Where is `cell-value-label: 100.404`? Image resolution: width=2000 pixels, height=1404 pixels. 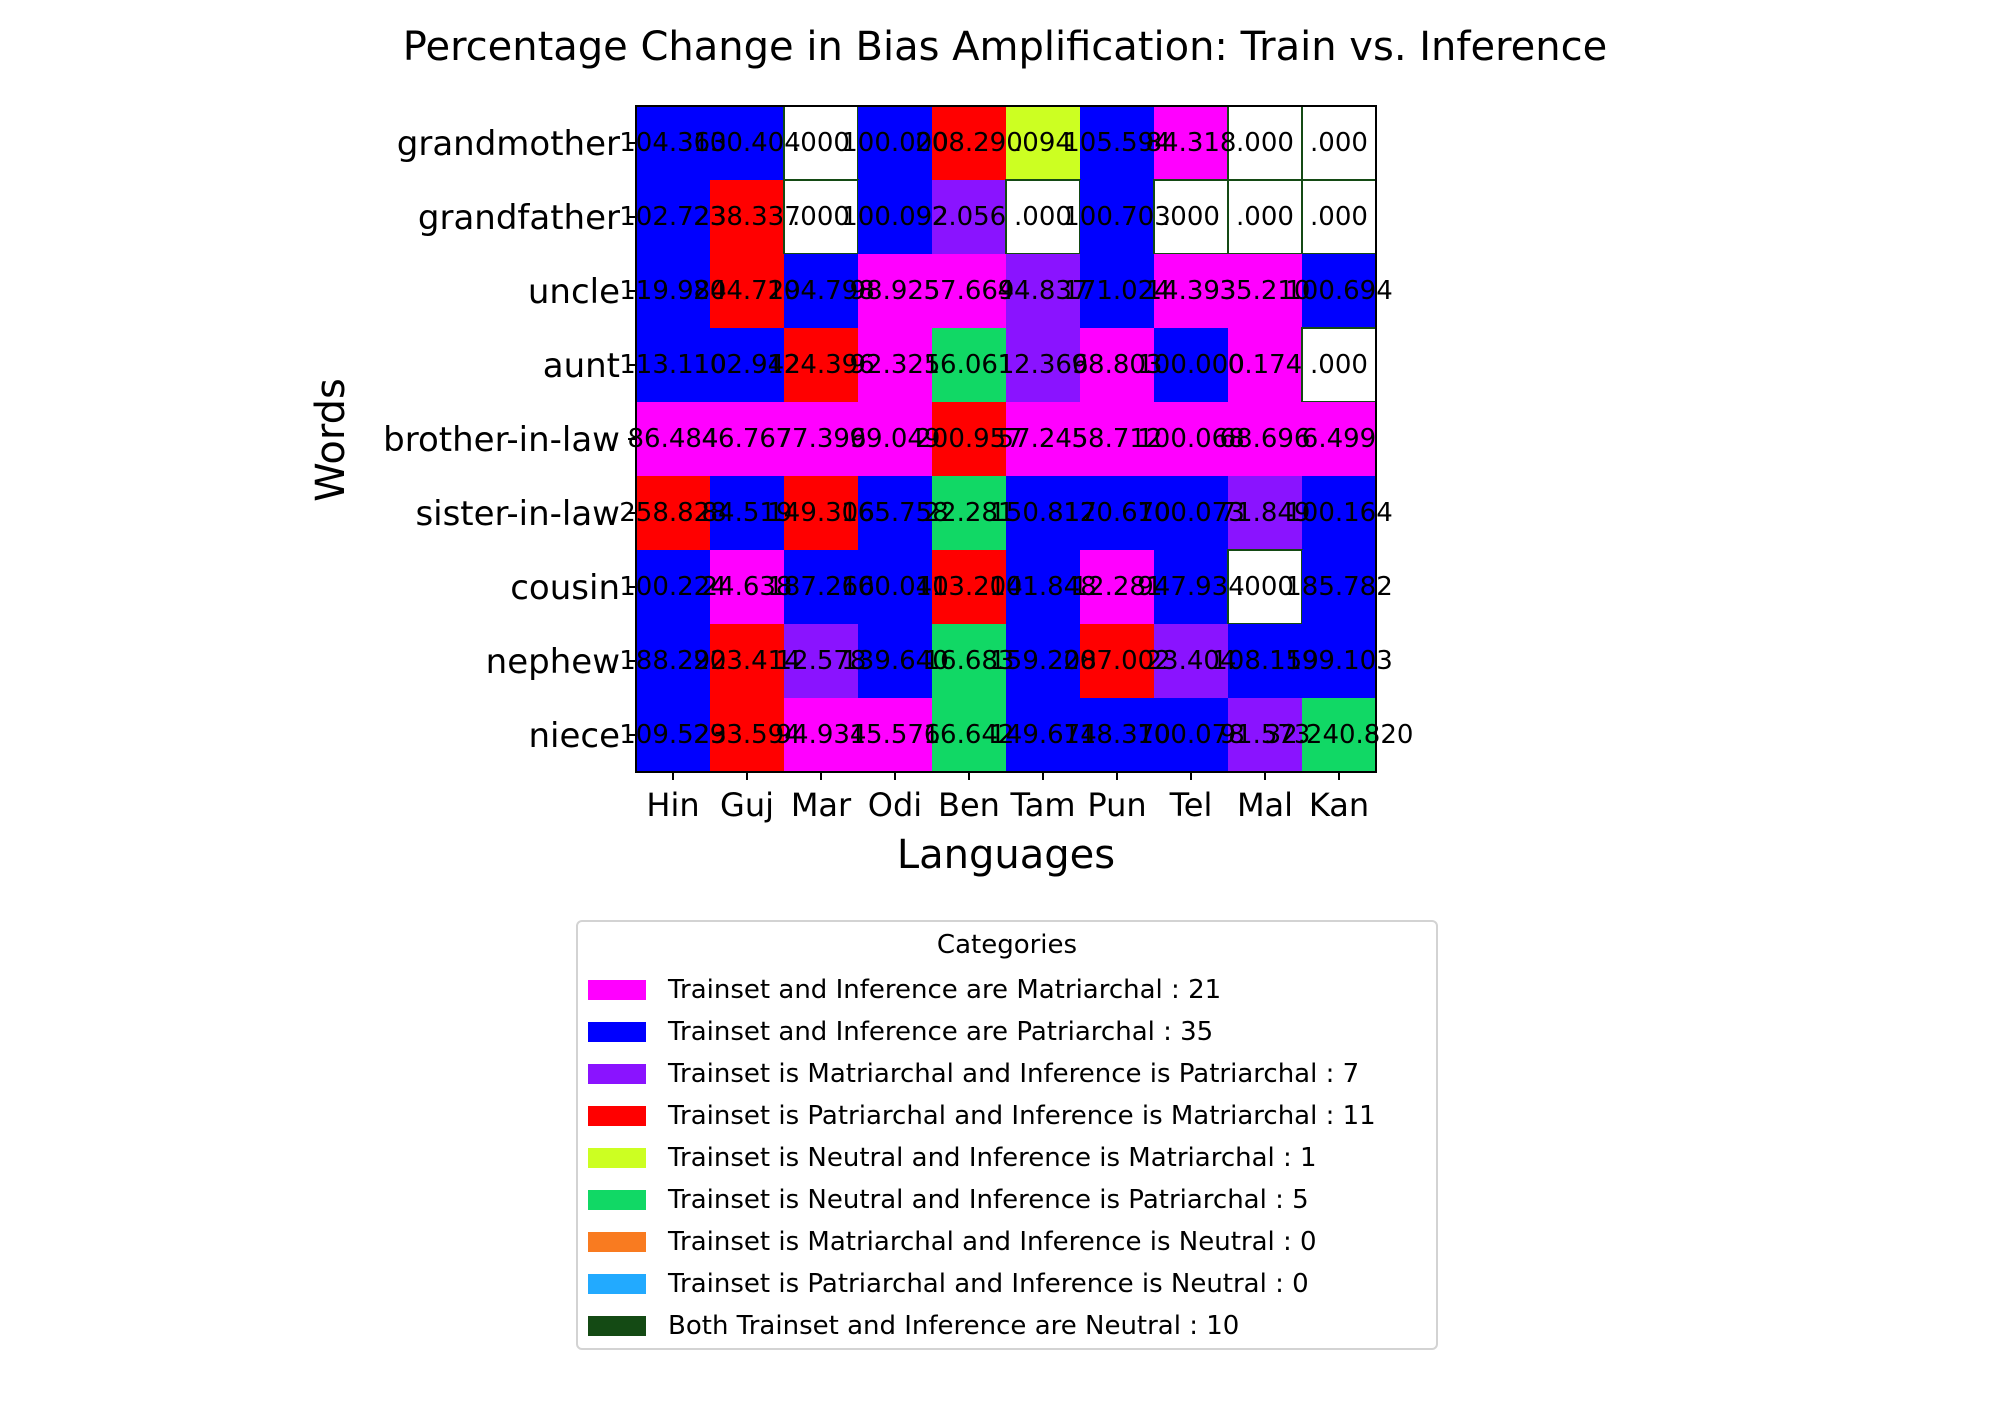 cell-value-label: 100.404 is located at coordinates (747, 143).